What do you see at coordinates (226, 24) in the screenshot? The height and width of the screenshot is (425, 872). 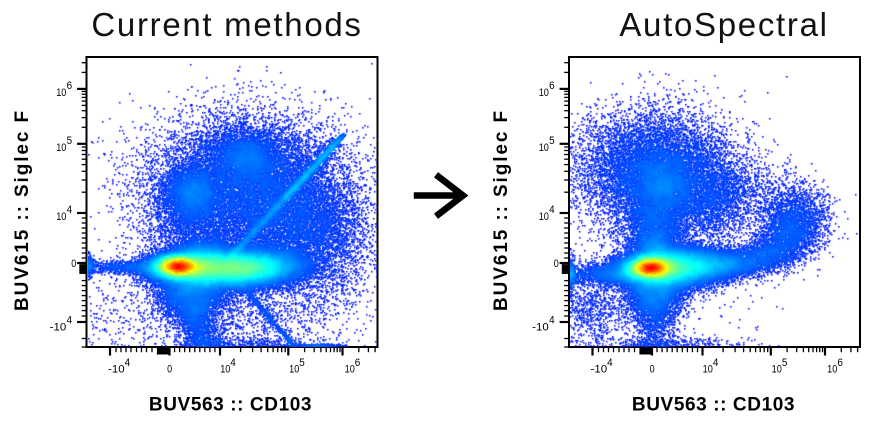 I see `svg-text: Current methods` at bounding box center [226, 24].